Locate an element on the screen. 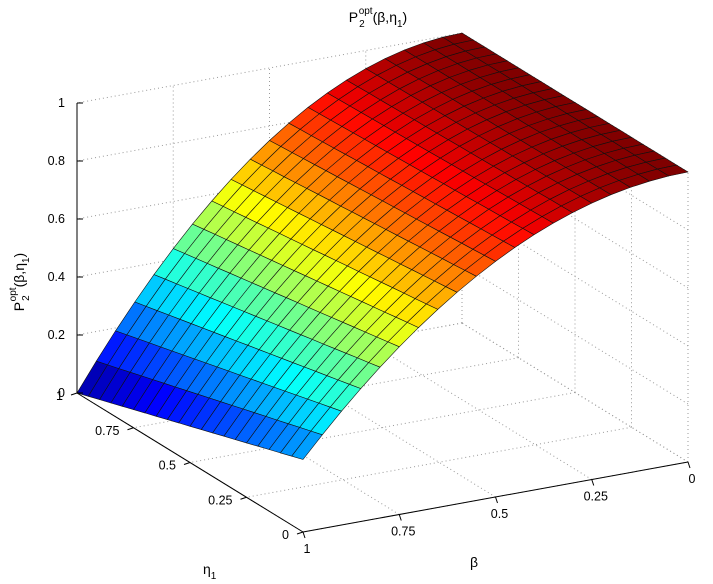 The width and height of the screenshot is (713, 584). z-tick-label: 0.6 is located at coordinates (56, 219).